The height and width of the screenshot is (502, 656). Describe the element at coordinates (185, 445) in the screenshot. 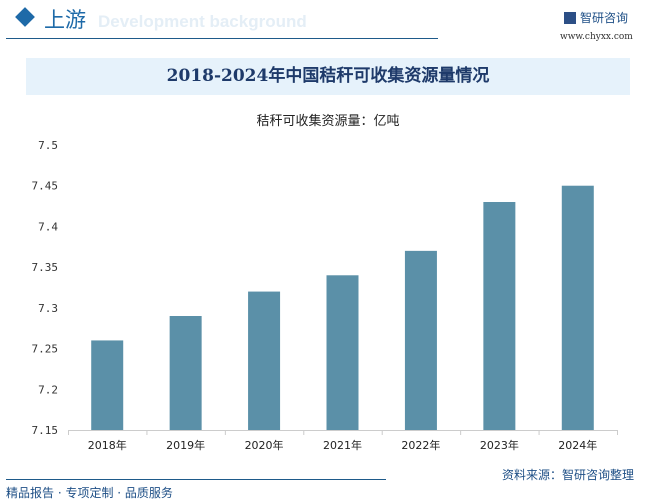

I see `x-tick-label: 2019年` at that location.